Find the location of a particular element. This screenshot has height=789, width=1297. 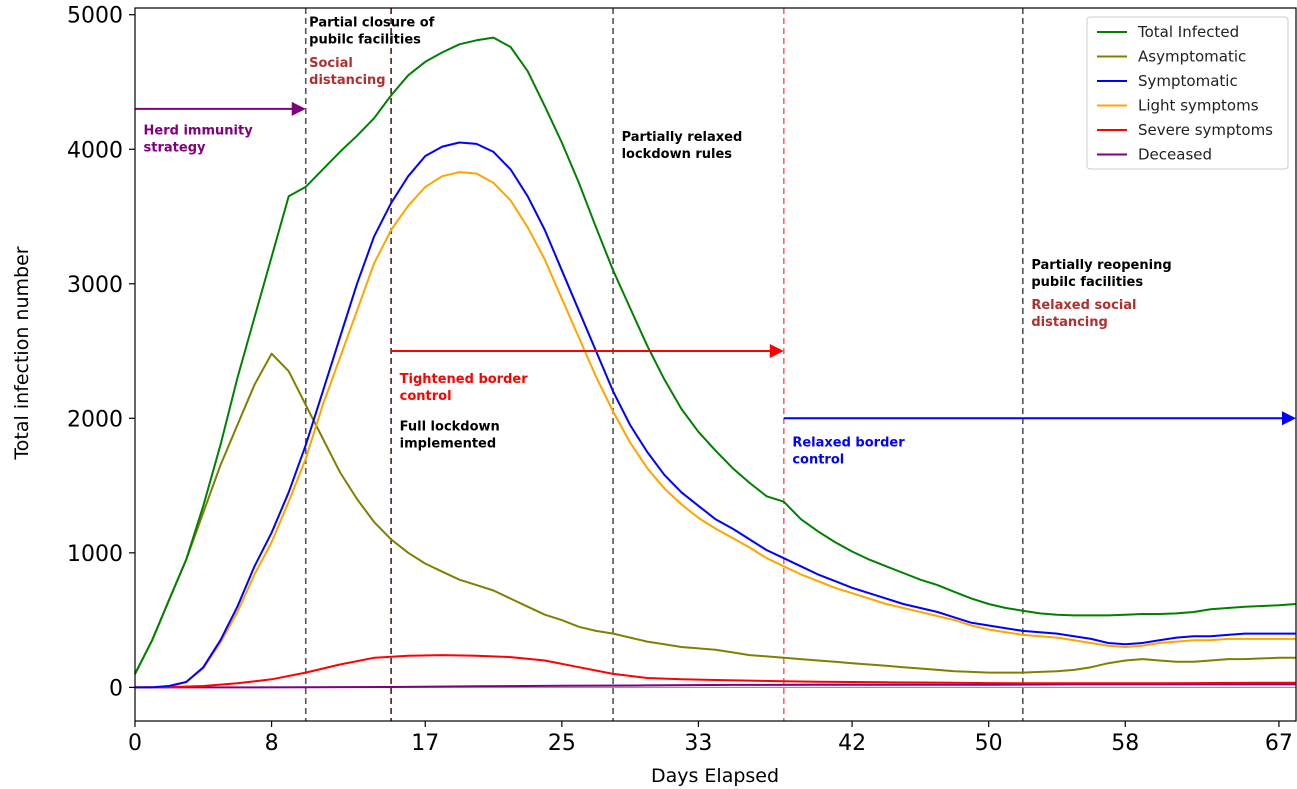

annotation-partial-closure-of-pubilc-facilities: Partial closure of pubilc facilities is located at coordinates (372, 32).